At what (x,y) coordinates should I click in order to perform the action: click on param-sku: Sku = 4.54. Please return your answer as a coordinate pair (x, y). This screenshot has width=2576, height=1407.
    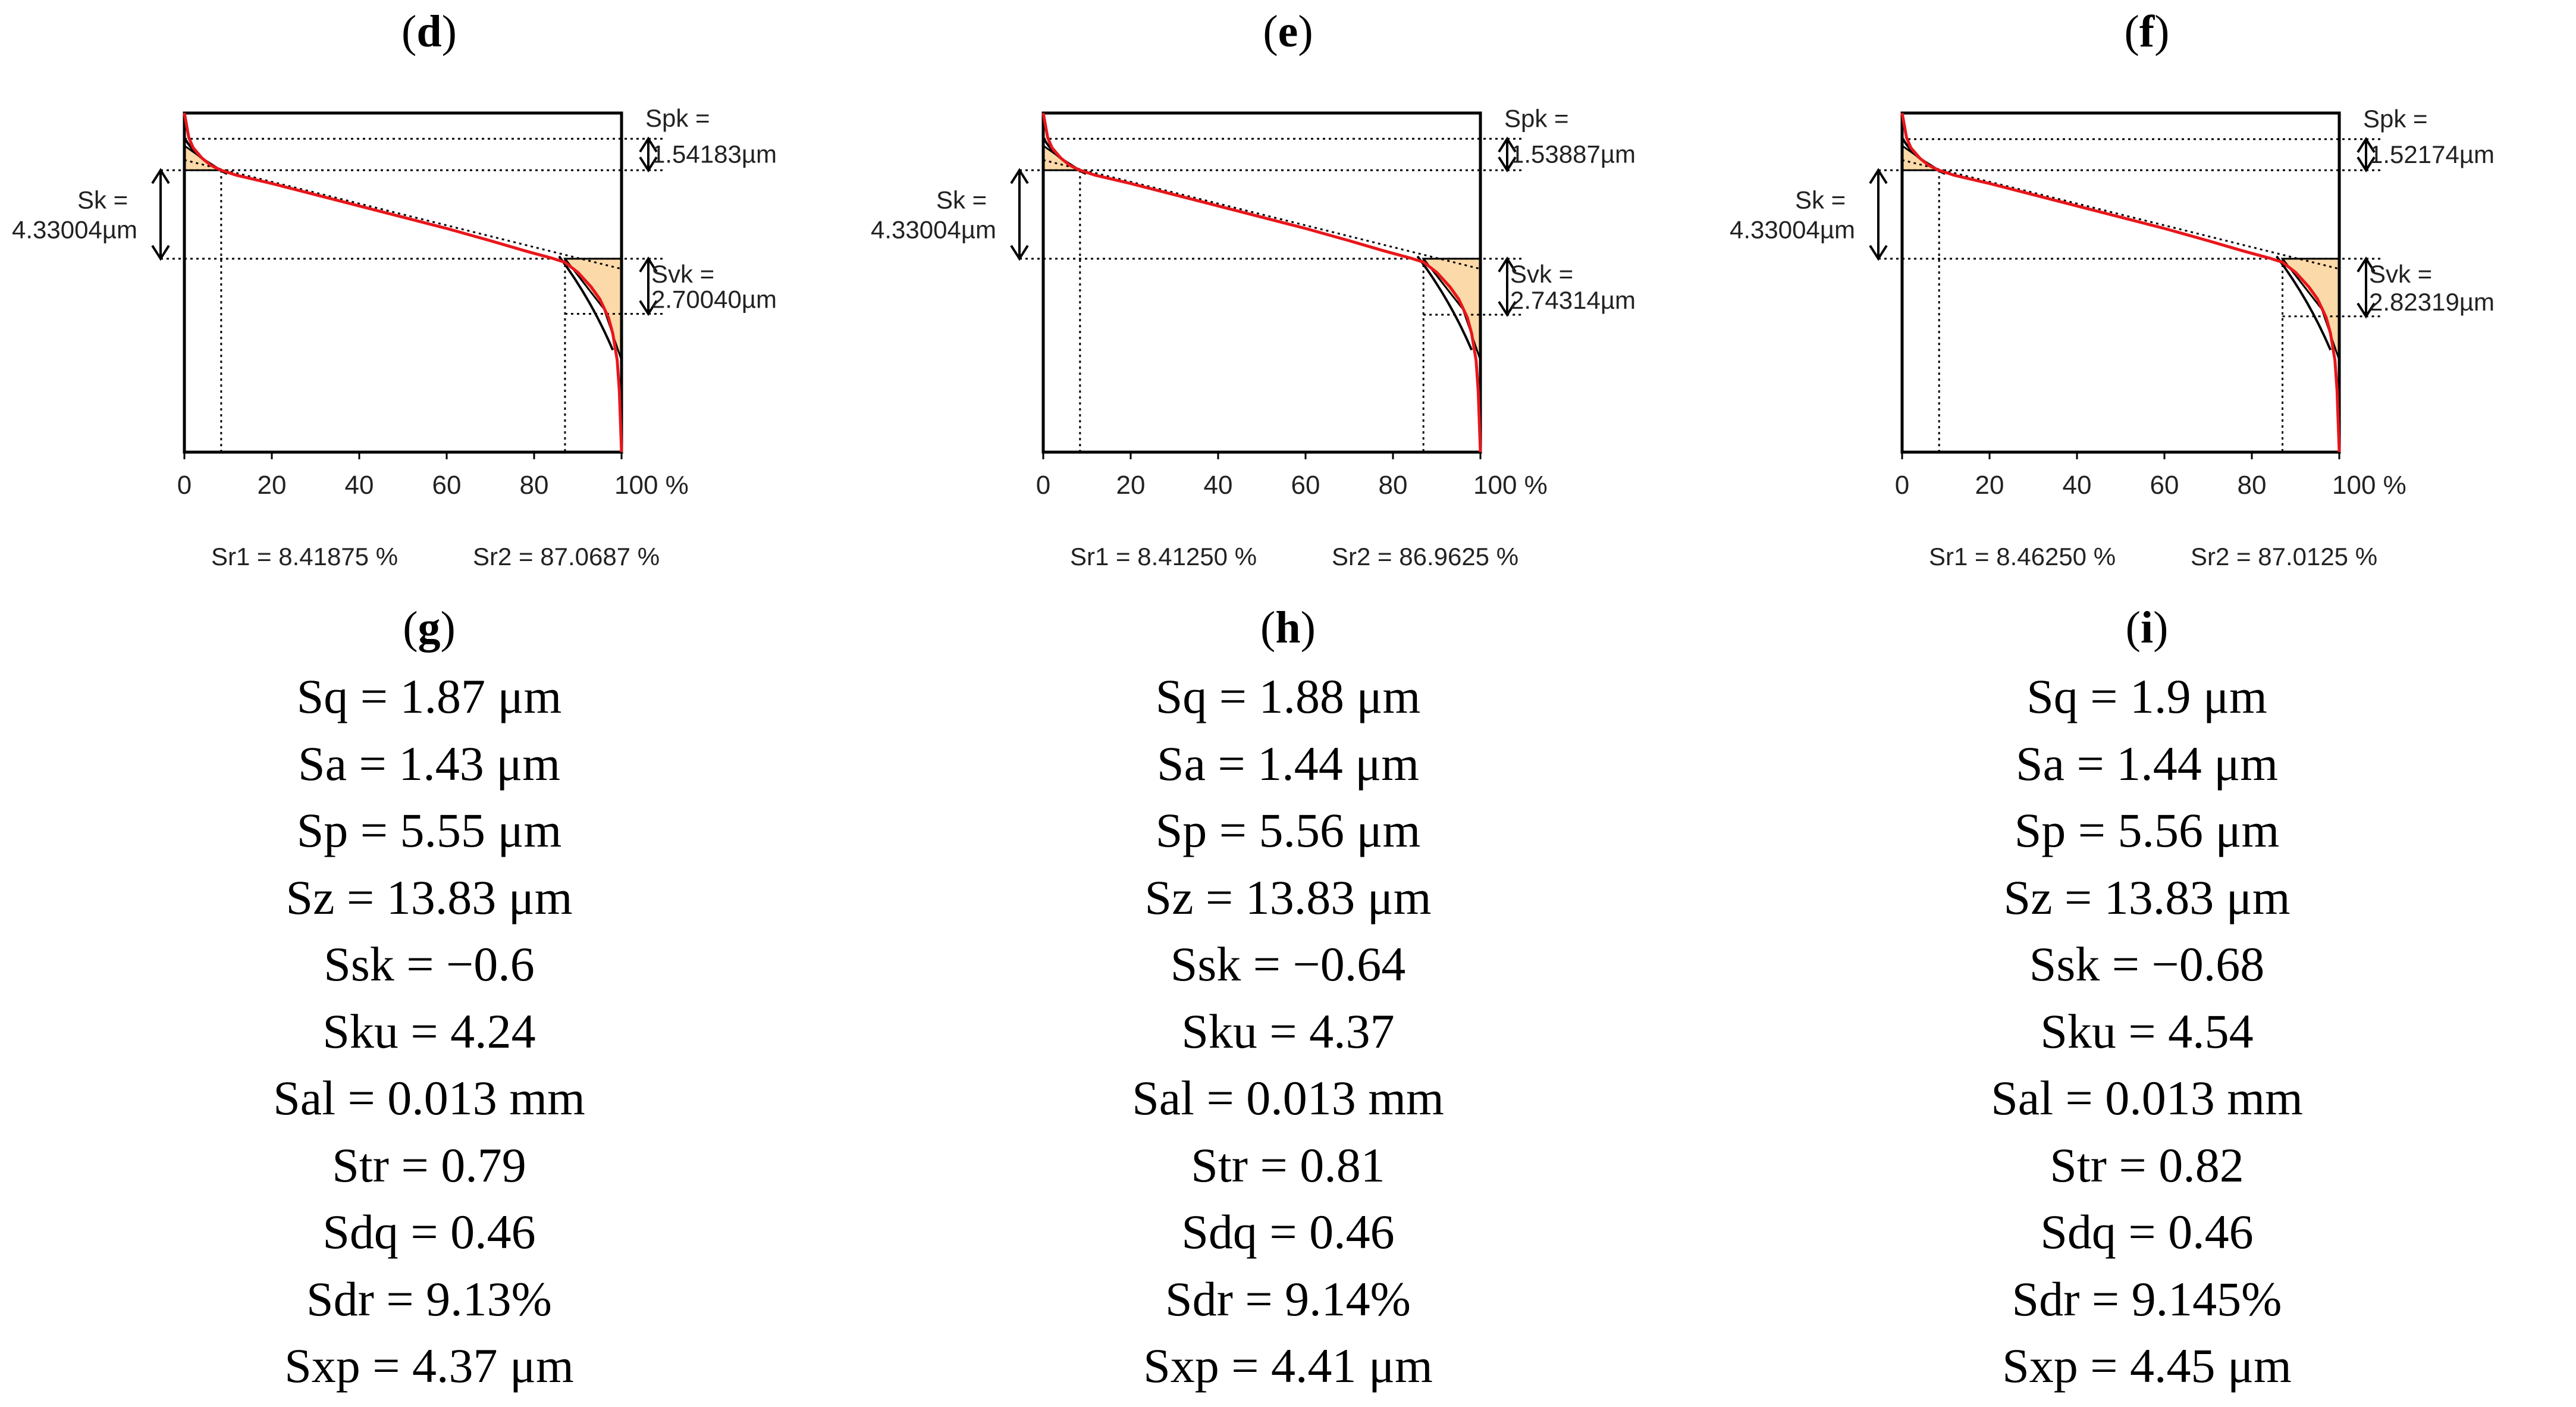
    Looking at the image, I should click on (2147, 1031).